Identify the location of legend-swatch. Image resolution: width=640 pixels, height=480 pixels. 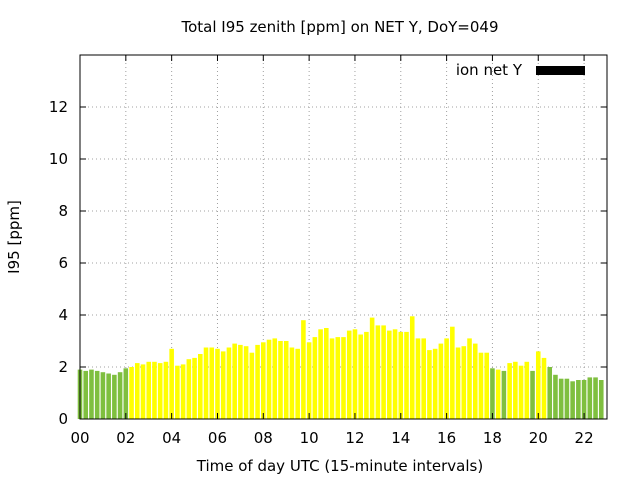
(560, 70).